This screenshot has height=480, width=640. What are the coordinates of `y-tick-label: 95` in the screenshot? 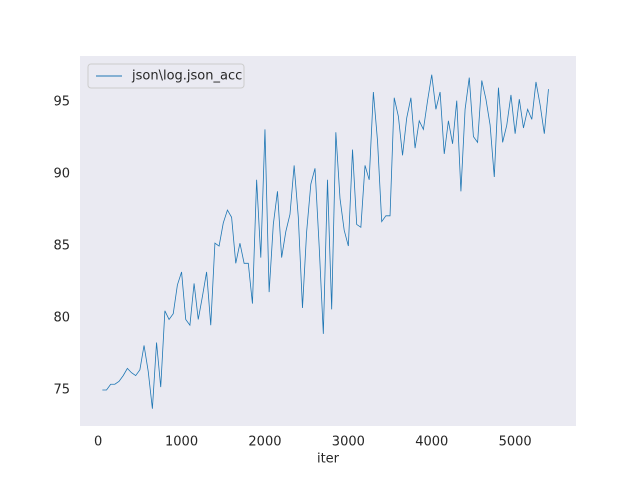 It's located at (61, 102).